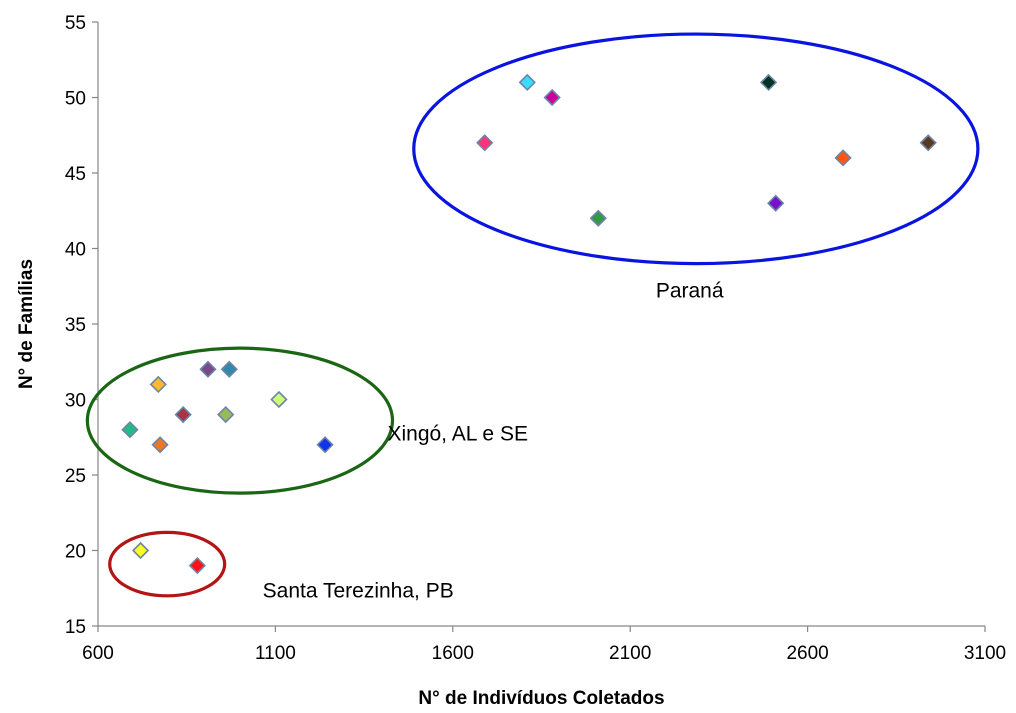 This screenshot has width=1016, height=713. Describe the element at coordinates (75, 552) in the screenshot. I see `y-tick-label: 20` at that location.